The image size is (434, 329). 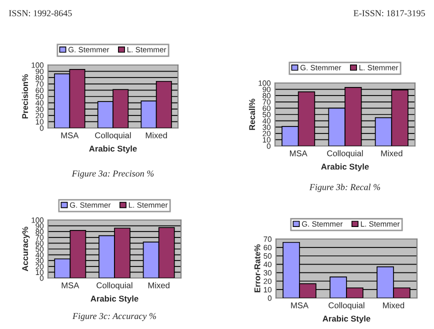 I want to click on y-axis-title: Accuracy%, so click(x=26, y=249).